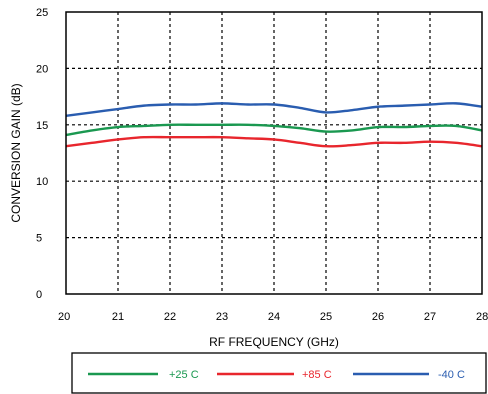 Image resolution: width=488 pixels, height=394 pixels. I want to click on x-tick-label: 22, so click(170, 317).